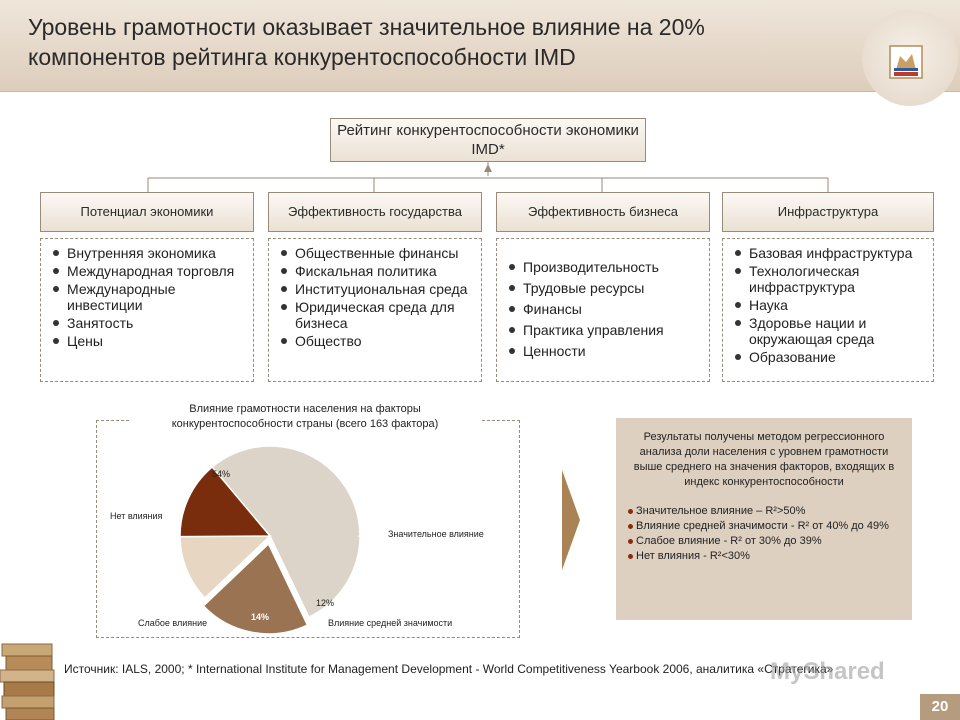  I want to click on list-item: Трудовые ресурсы, so click(605, 288).